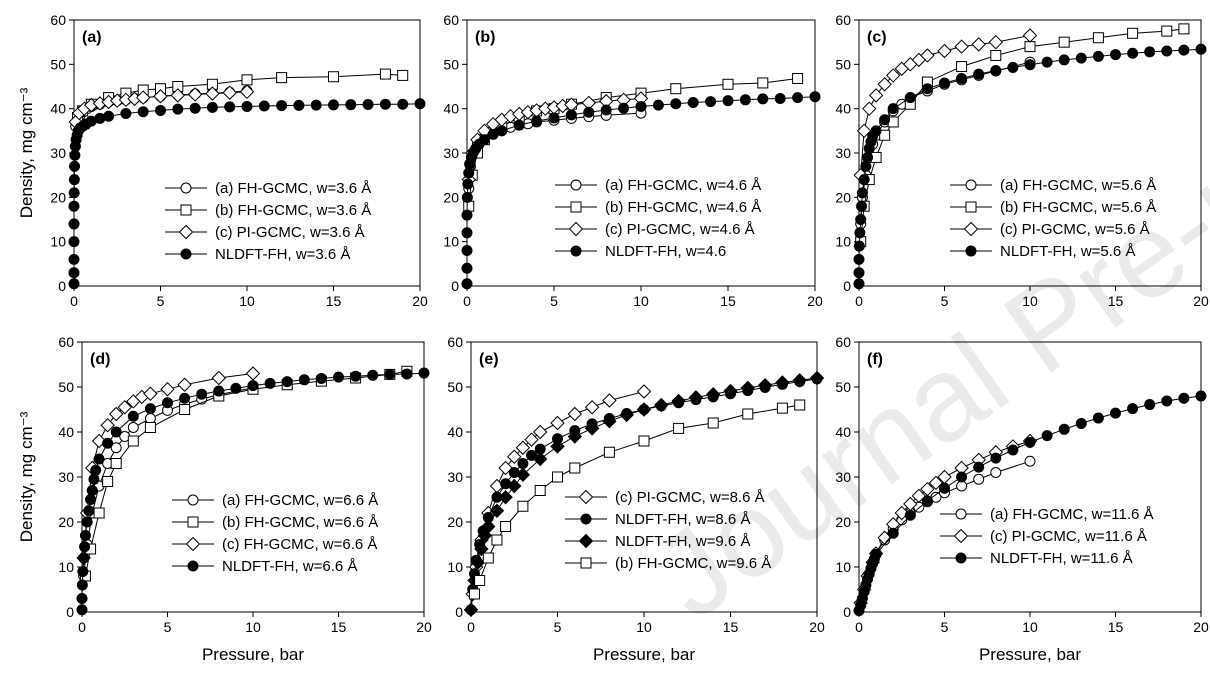 Image resolution: width=1210 pixels, height=674 pixels. Describe the element at coordinates (1068, 536) in the screenshot. I see `legend-entry: (c) PI-GCMC, w=11.6 Å` at that location.